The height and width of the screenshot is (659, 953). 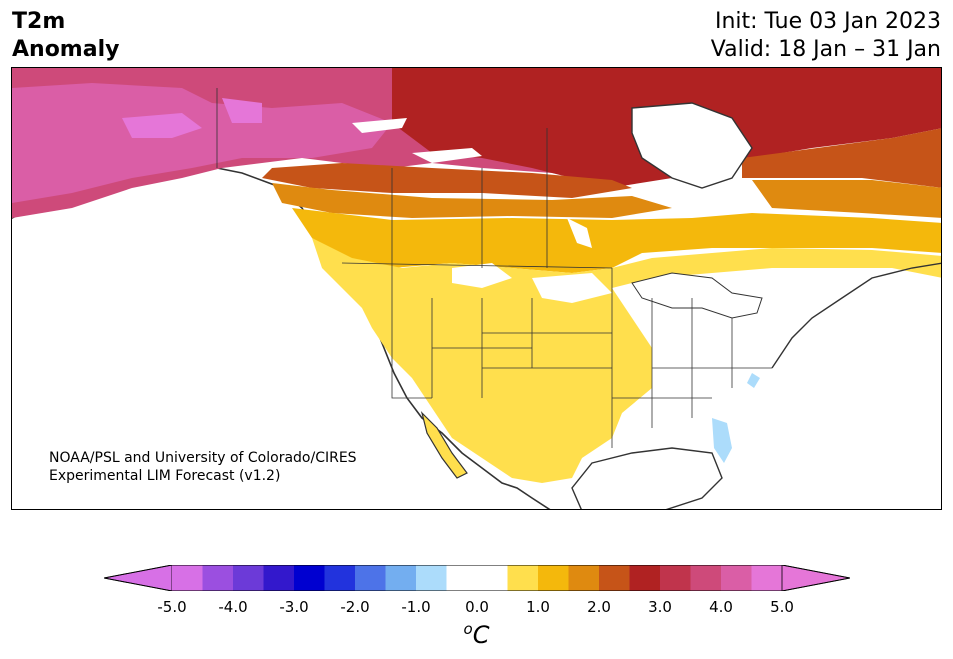 What do you see at coordinates (825, 49) in the screenshot?
I see `valid-range: Valid: 18 Jan – 31 Jan` at bounding box center [825, 49].